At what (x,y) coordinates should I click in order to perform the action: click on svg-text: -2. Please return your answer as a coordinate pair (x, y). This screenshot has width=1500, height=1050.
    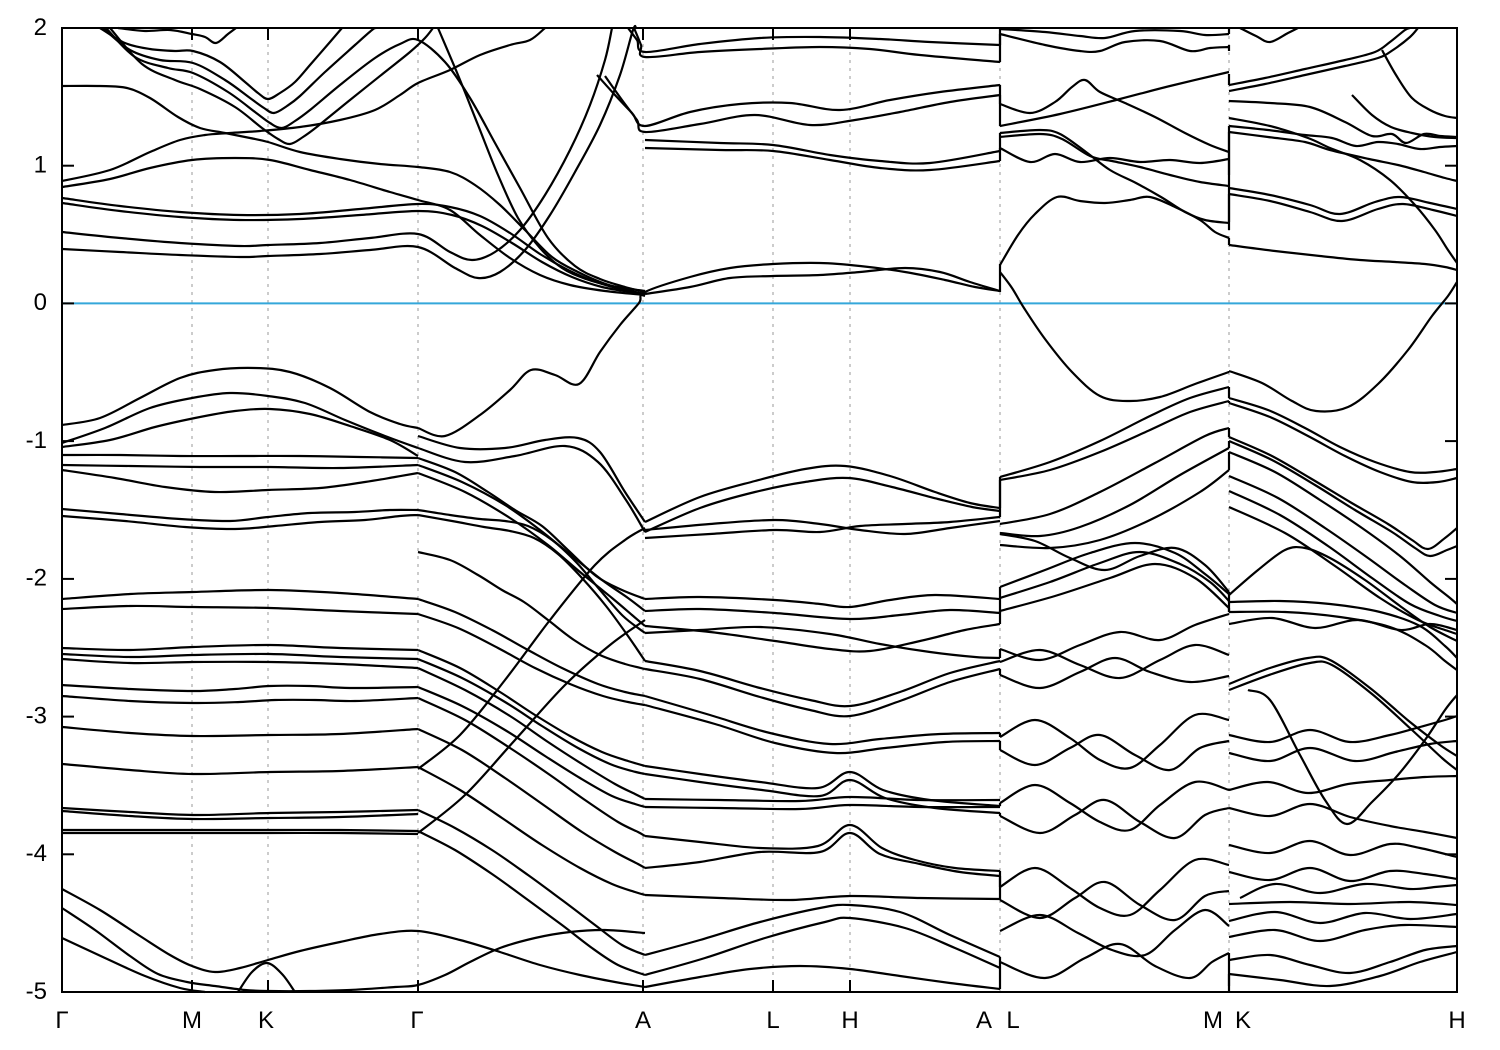
    Looking at the image, I should click on (36, 578).